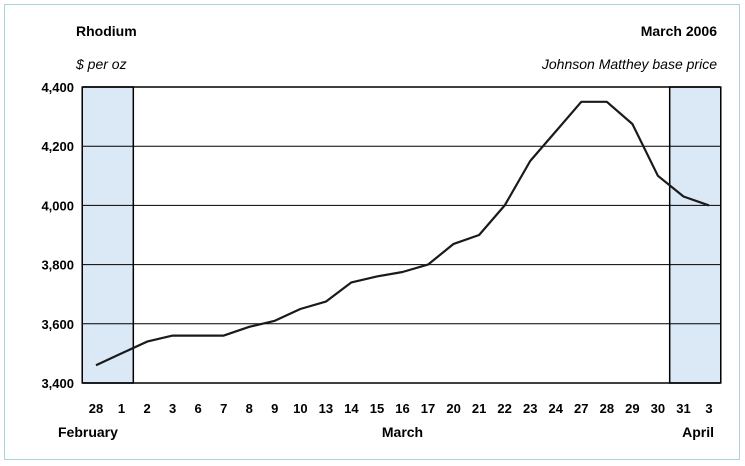 This screenshot has height=466, width=745. What do you see at coordinates (88, 432) in the screenshot?
I see `month-label-february: February` at bounding box center [88, 432].